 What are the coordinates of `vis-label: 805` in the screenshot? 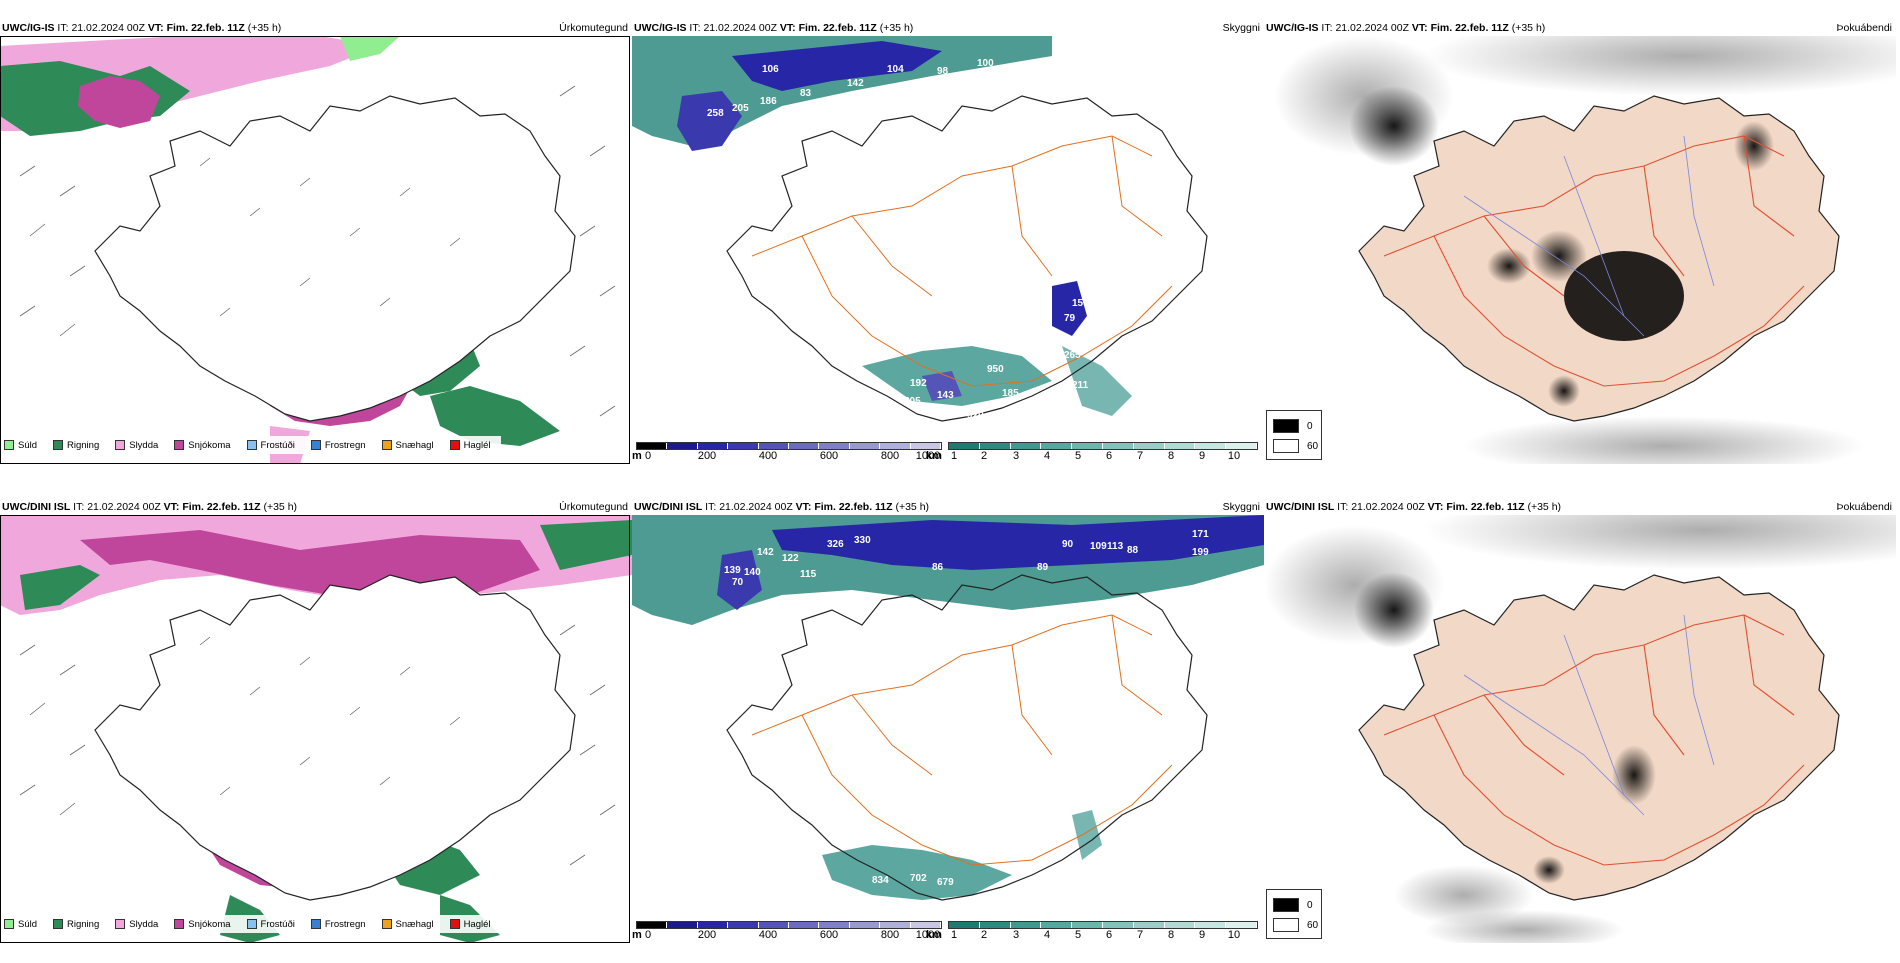 It's located at (912, 401).